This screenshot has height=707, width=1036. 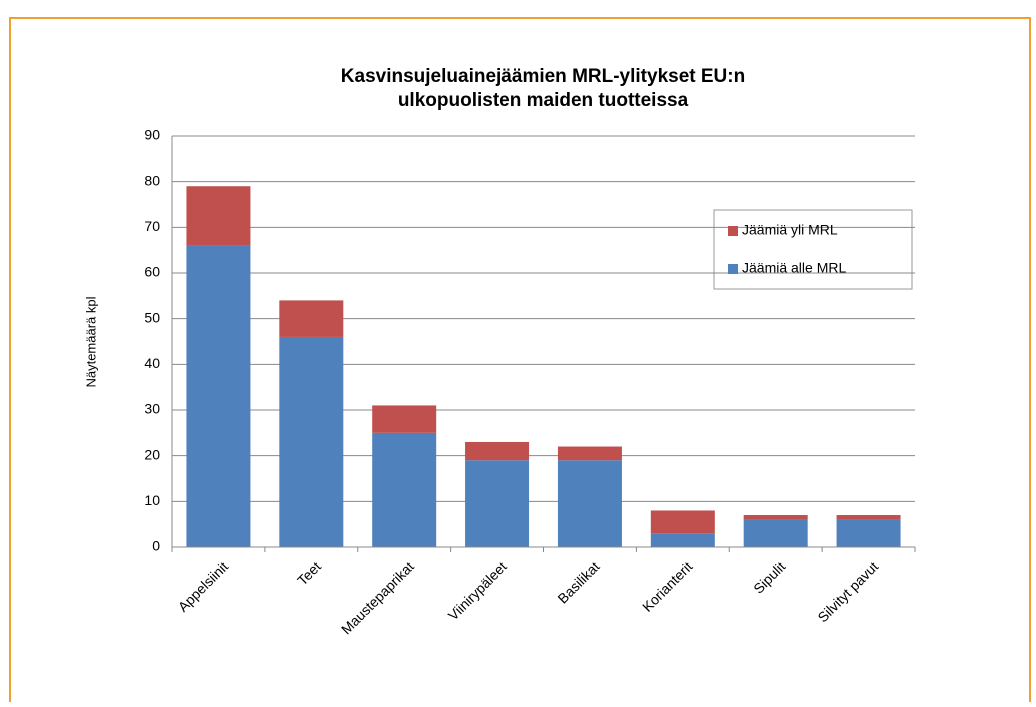 What do you see at coordinates (790, 230) in the screenshot?
I see `legend-label: Jäämiä yli MRL` at bounding box center [790, 230].